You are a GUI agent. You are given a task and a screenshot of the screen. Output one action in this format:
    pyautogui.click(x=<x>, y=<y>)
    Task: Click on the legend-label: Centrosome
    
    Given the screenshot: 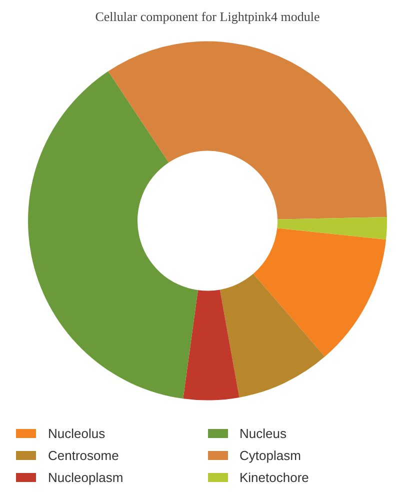 What is the action you would take?
    pyautogui.click(x=83, y=455)
    